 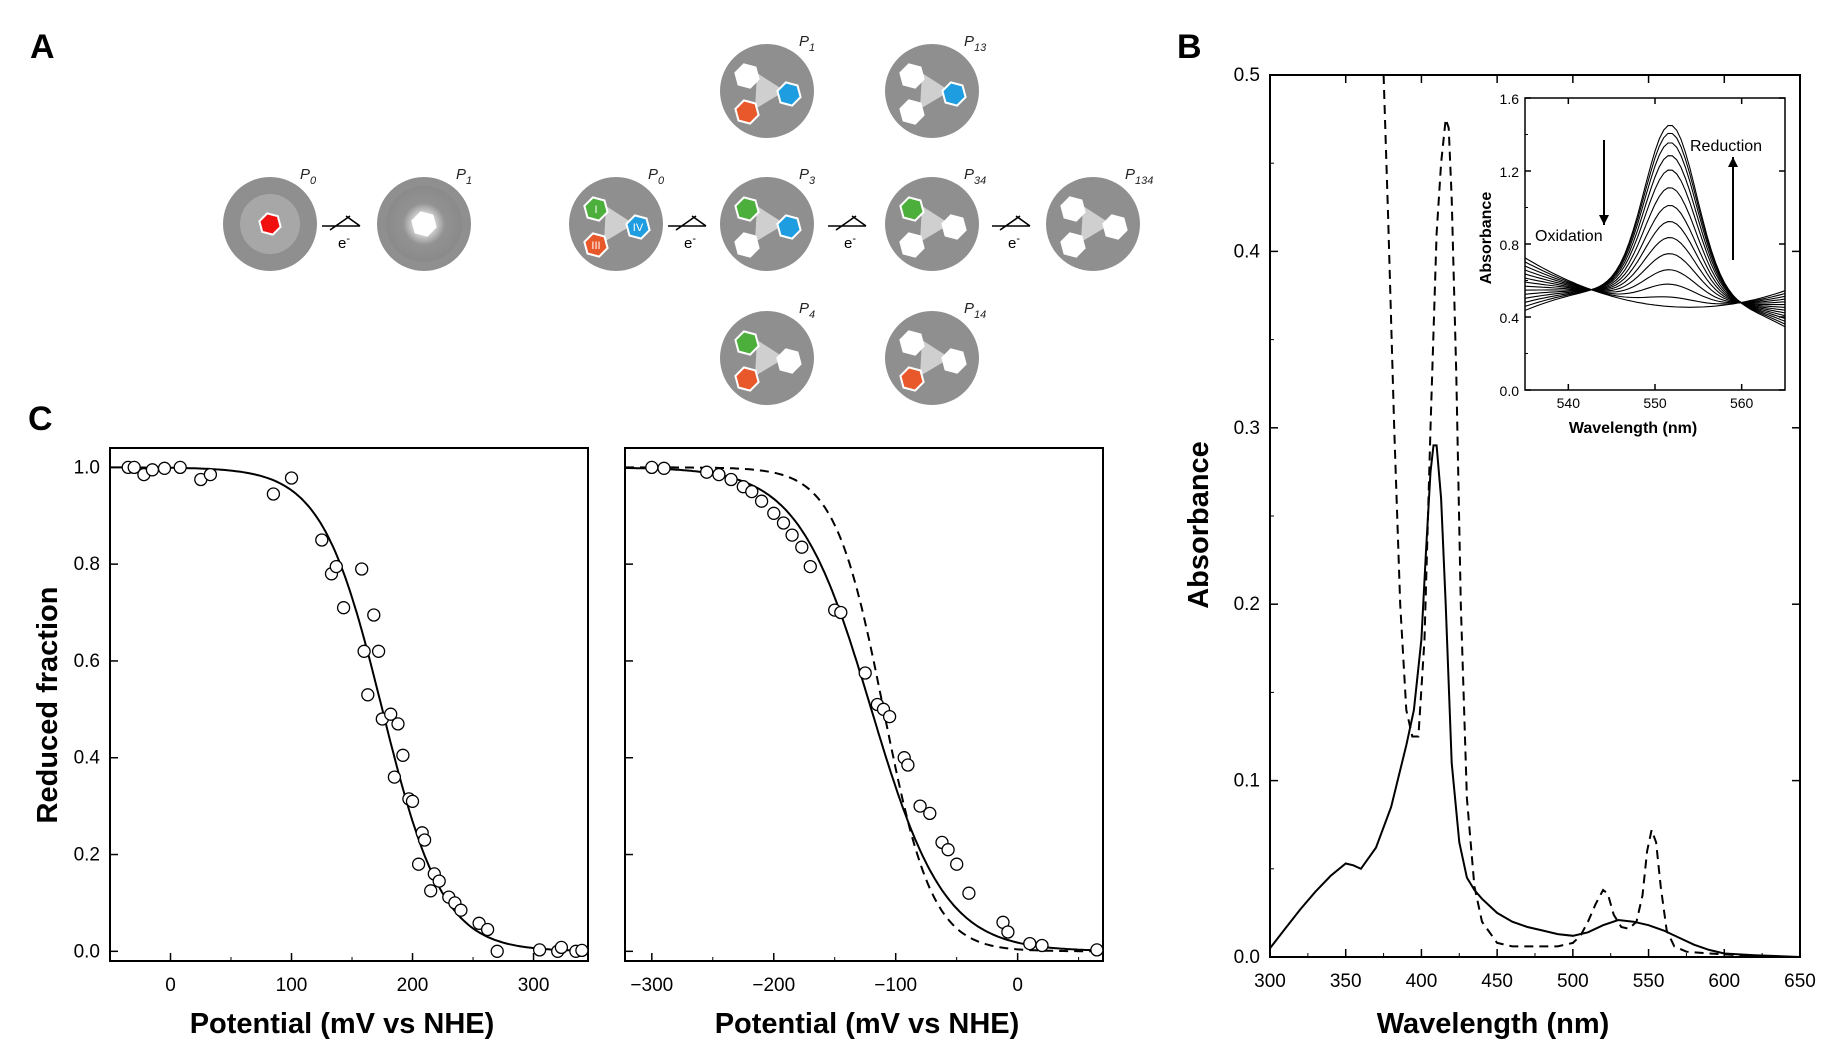 I want to click on x-tick-label: 450, so click(x=1497, y=981).